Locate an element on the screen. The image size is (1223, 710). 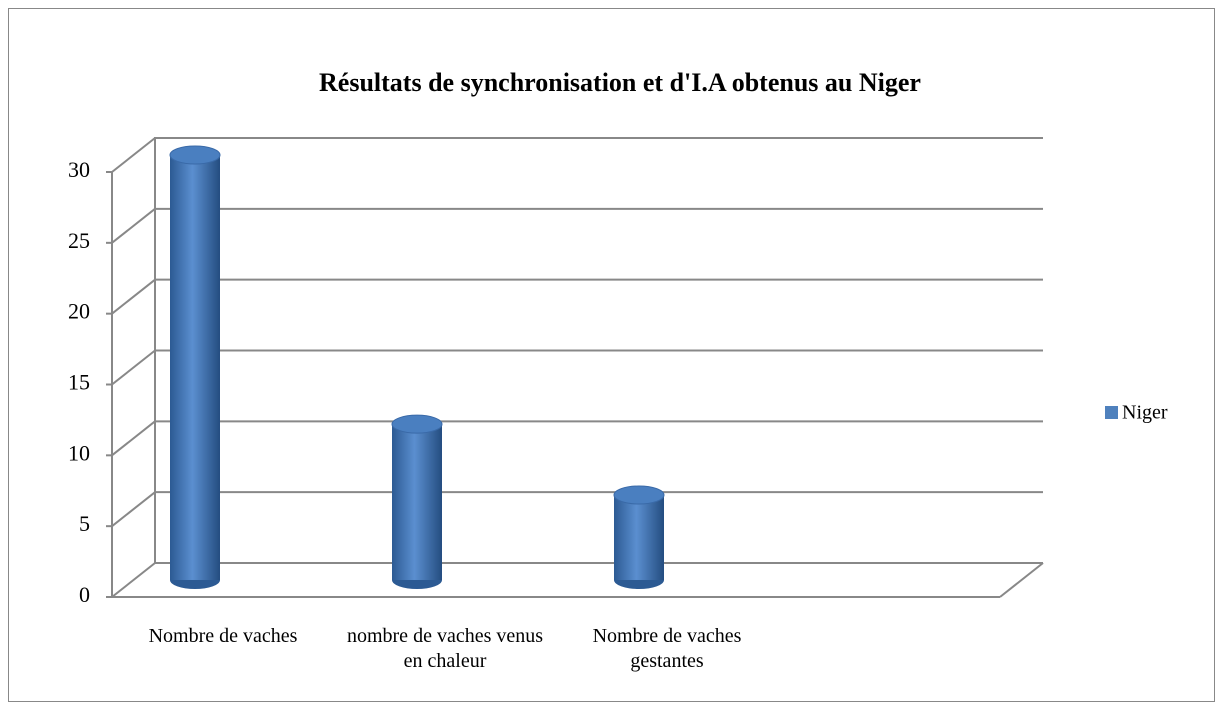
y-tick-label: 0 is located at coordinates (84, 594).